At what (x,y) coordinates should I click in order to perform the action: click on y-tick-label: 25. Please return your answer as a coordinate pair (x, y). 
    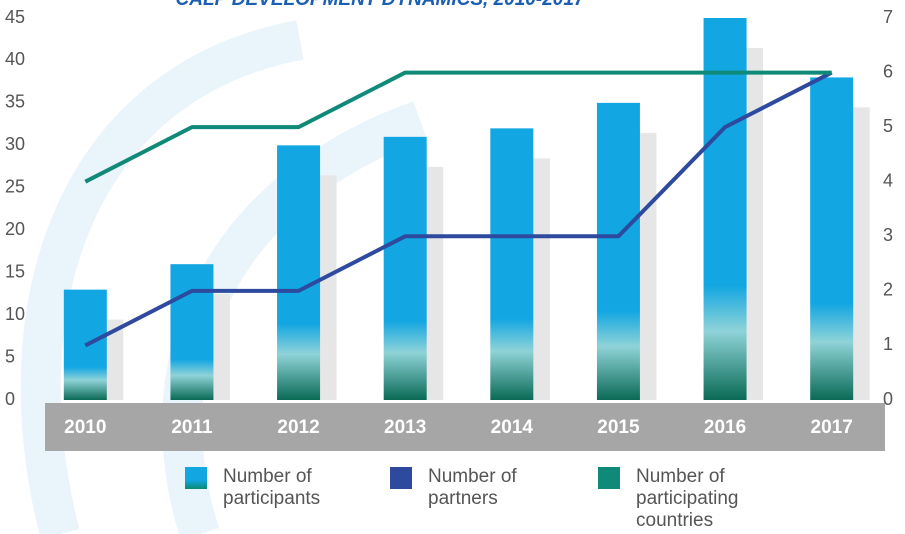
    Looking at the image, I should click on (15, 187).